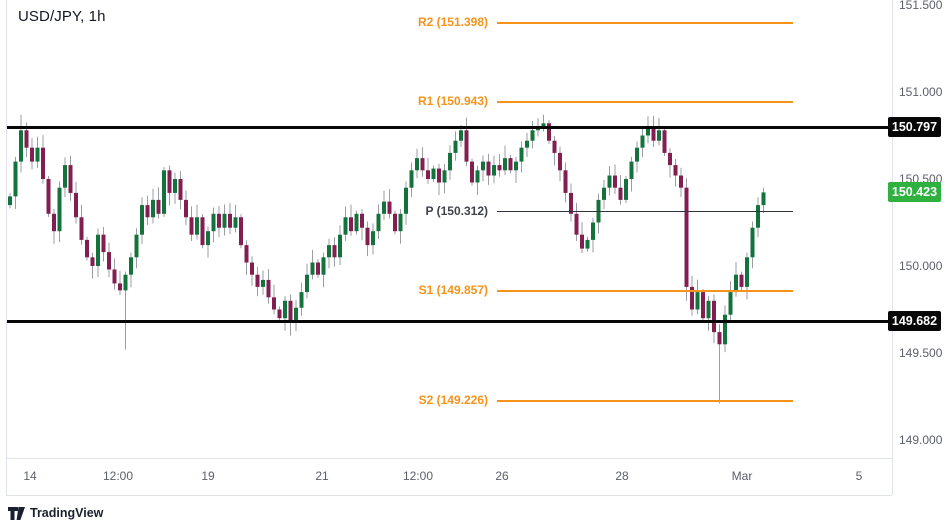 The image size is (949, 532). Describe the element at coordinates (62, 16) in the screenshot. I see `symbol-title: USD/JPY, 1h` at that location.